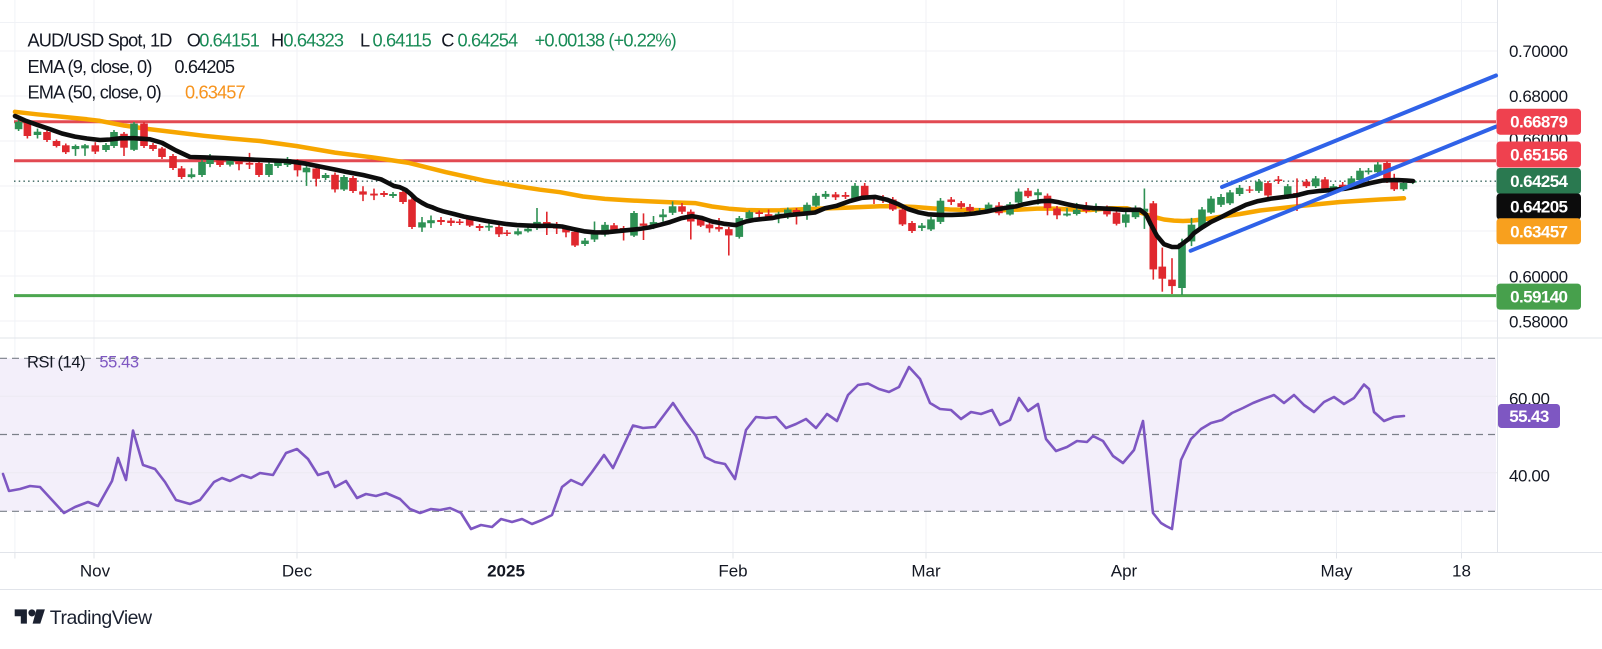 The image size is (1602, 649). Describe the element at coordinates (1529, 475) in the screenshot. I see `svg-text: 40.00` at that location.